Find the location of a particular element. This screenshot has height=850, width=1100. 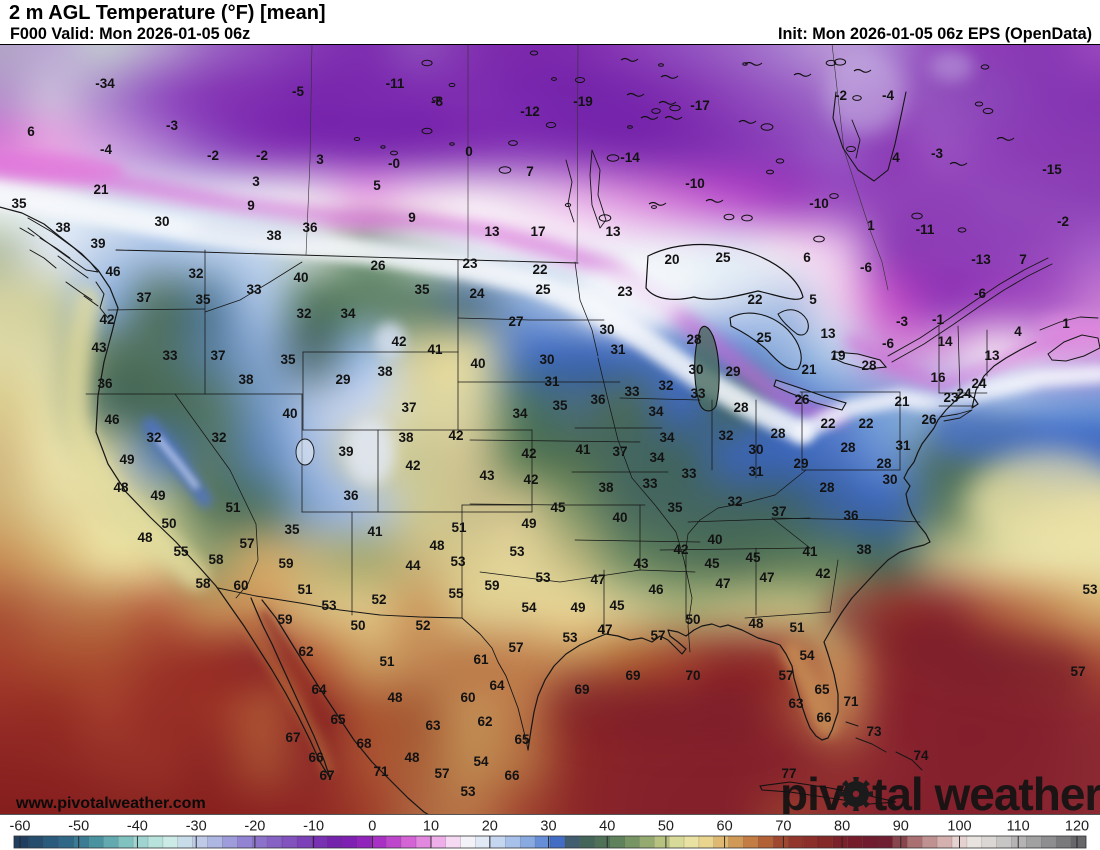

svg-text: 110 is located at coordinates (1018, 827).